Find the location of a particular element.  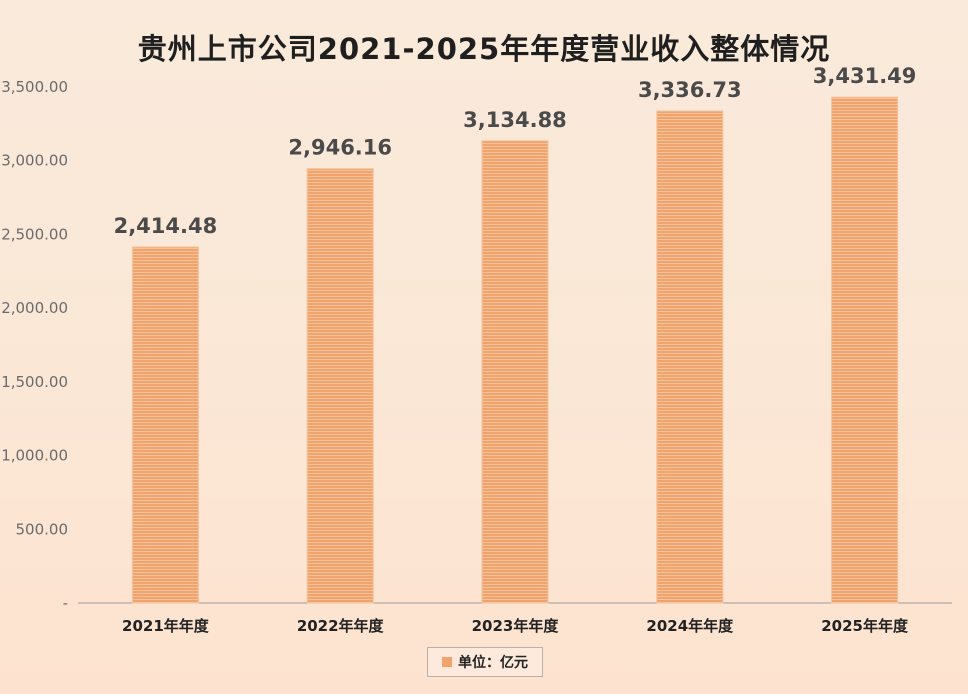

y-tick-label: 3,500.00 is located at coordinates (34, 87).